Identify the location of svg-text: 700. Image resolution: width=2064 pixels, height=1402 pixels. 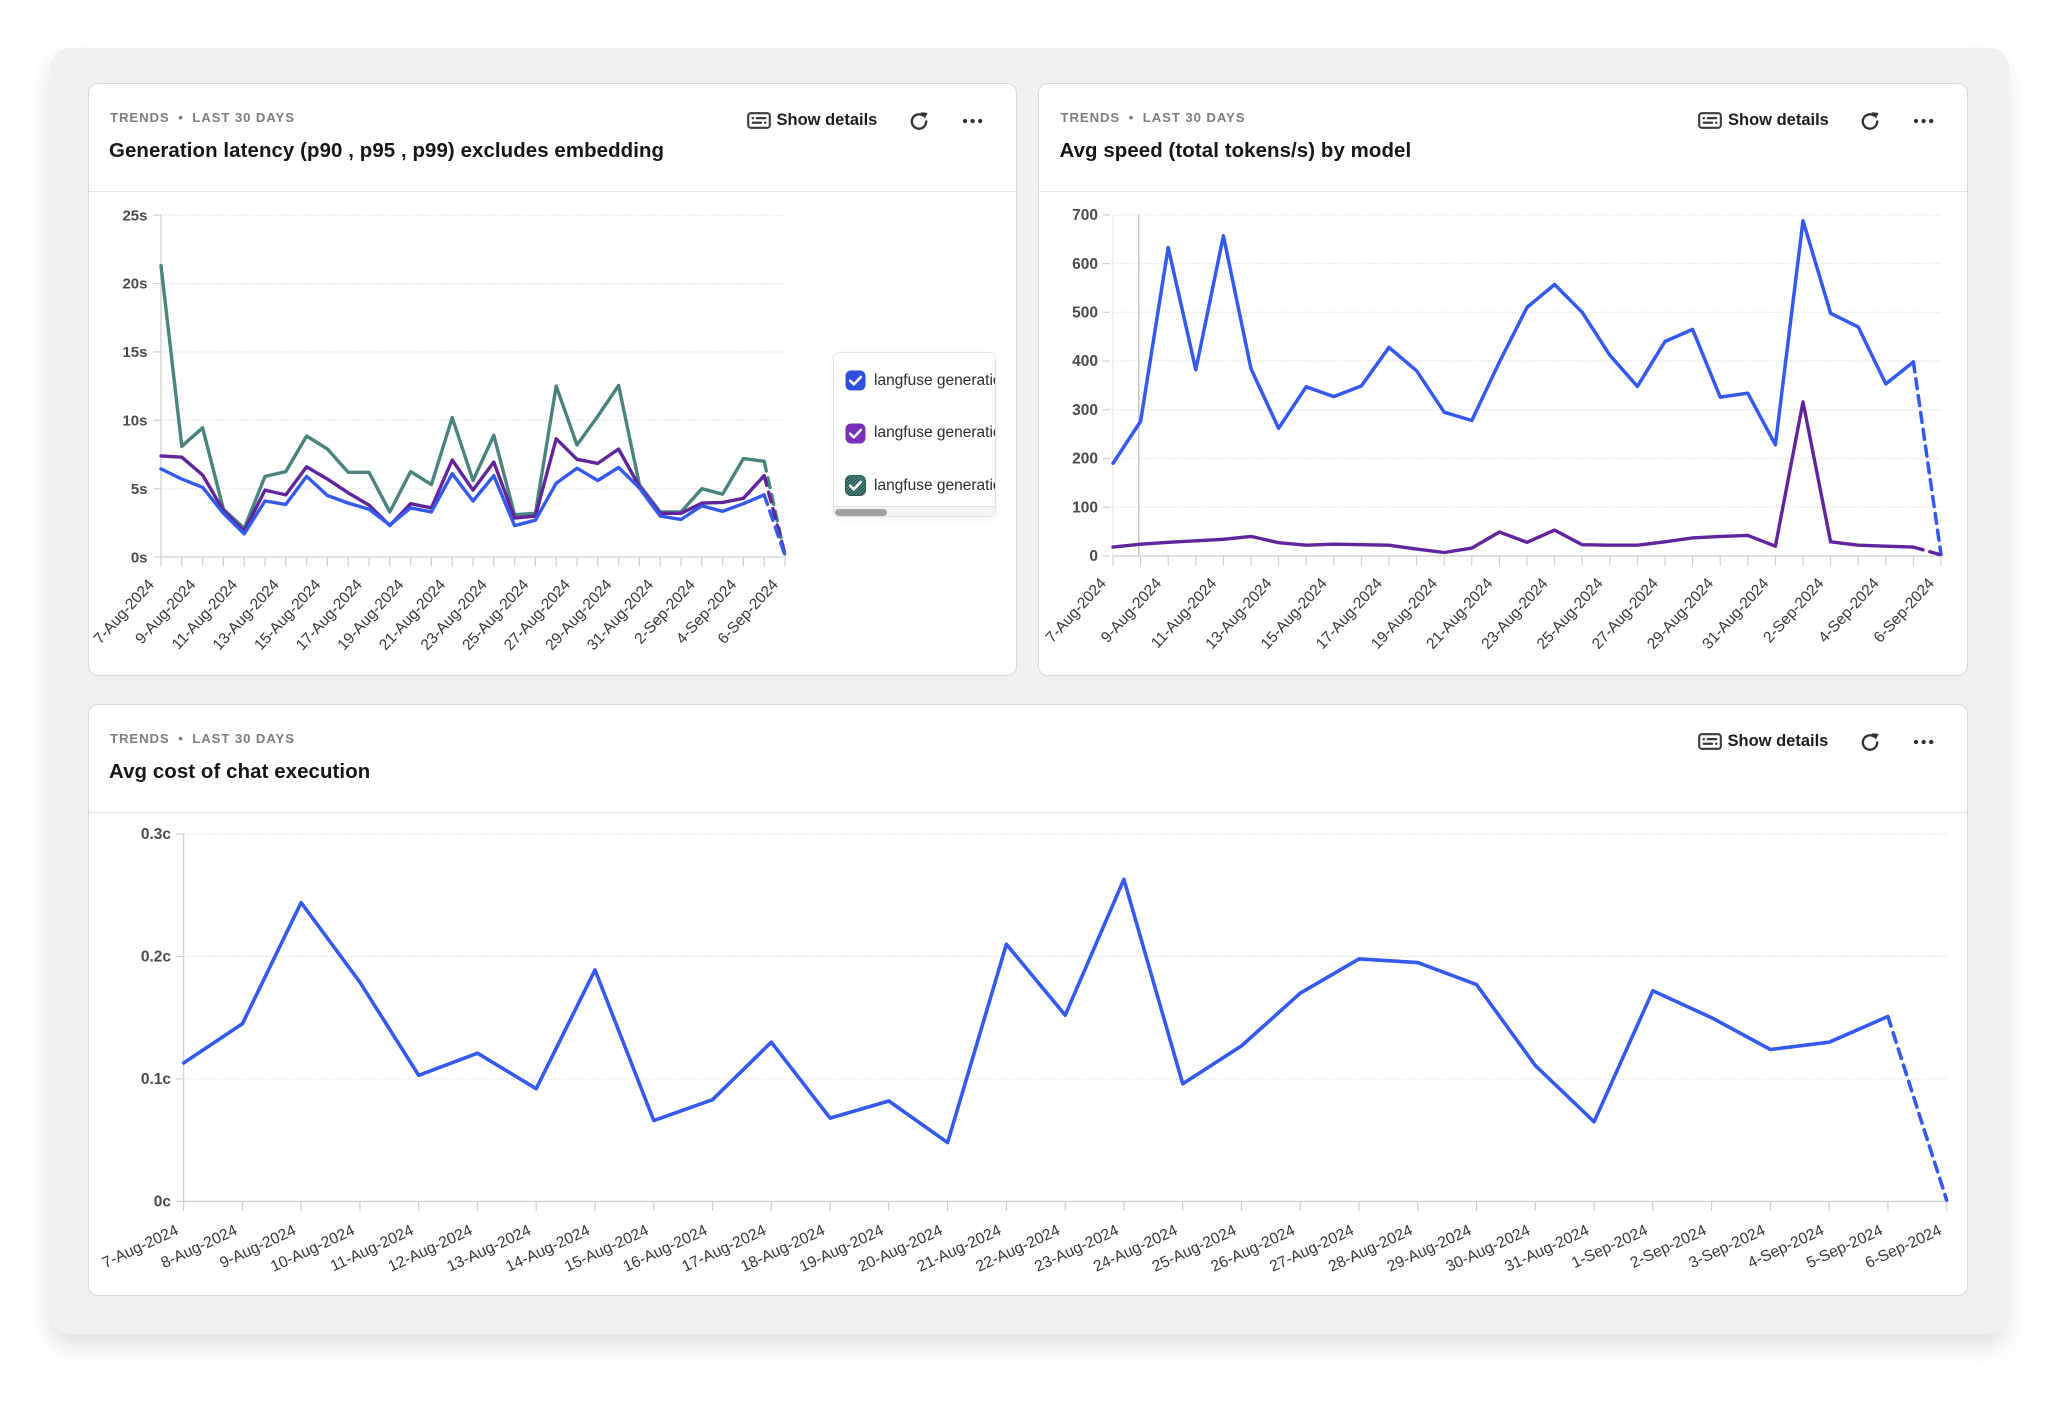
(1085, 215).